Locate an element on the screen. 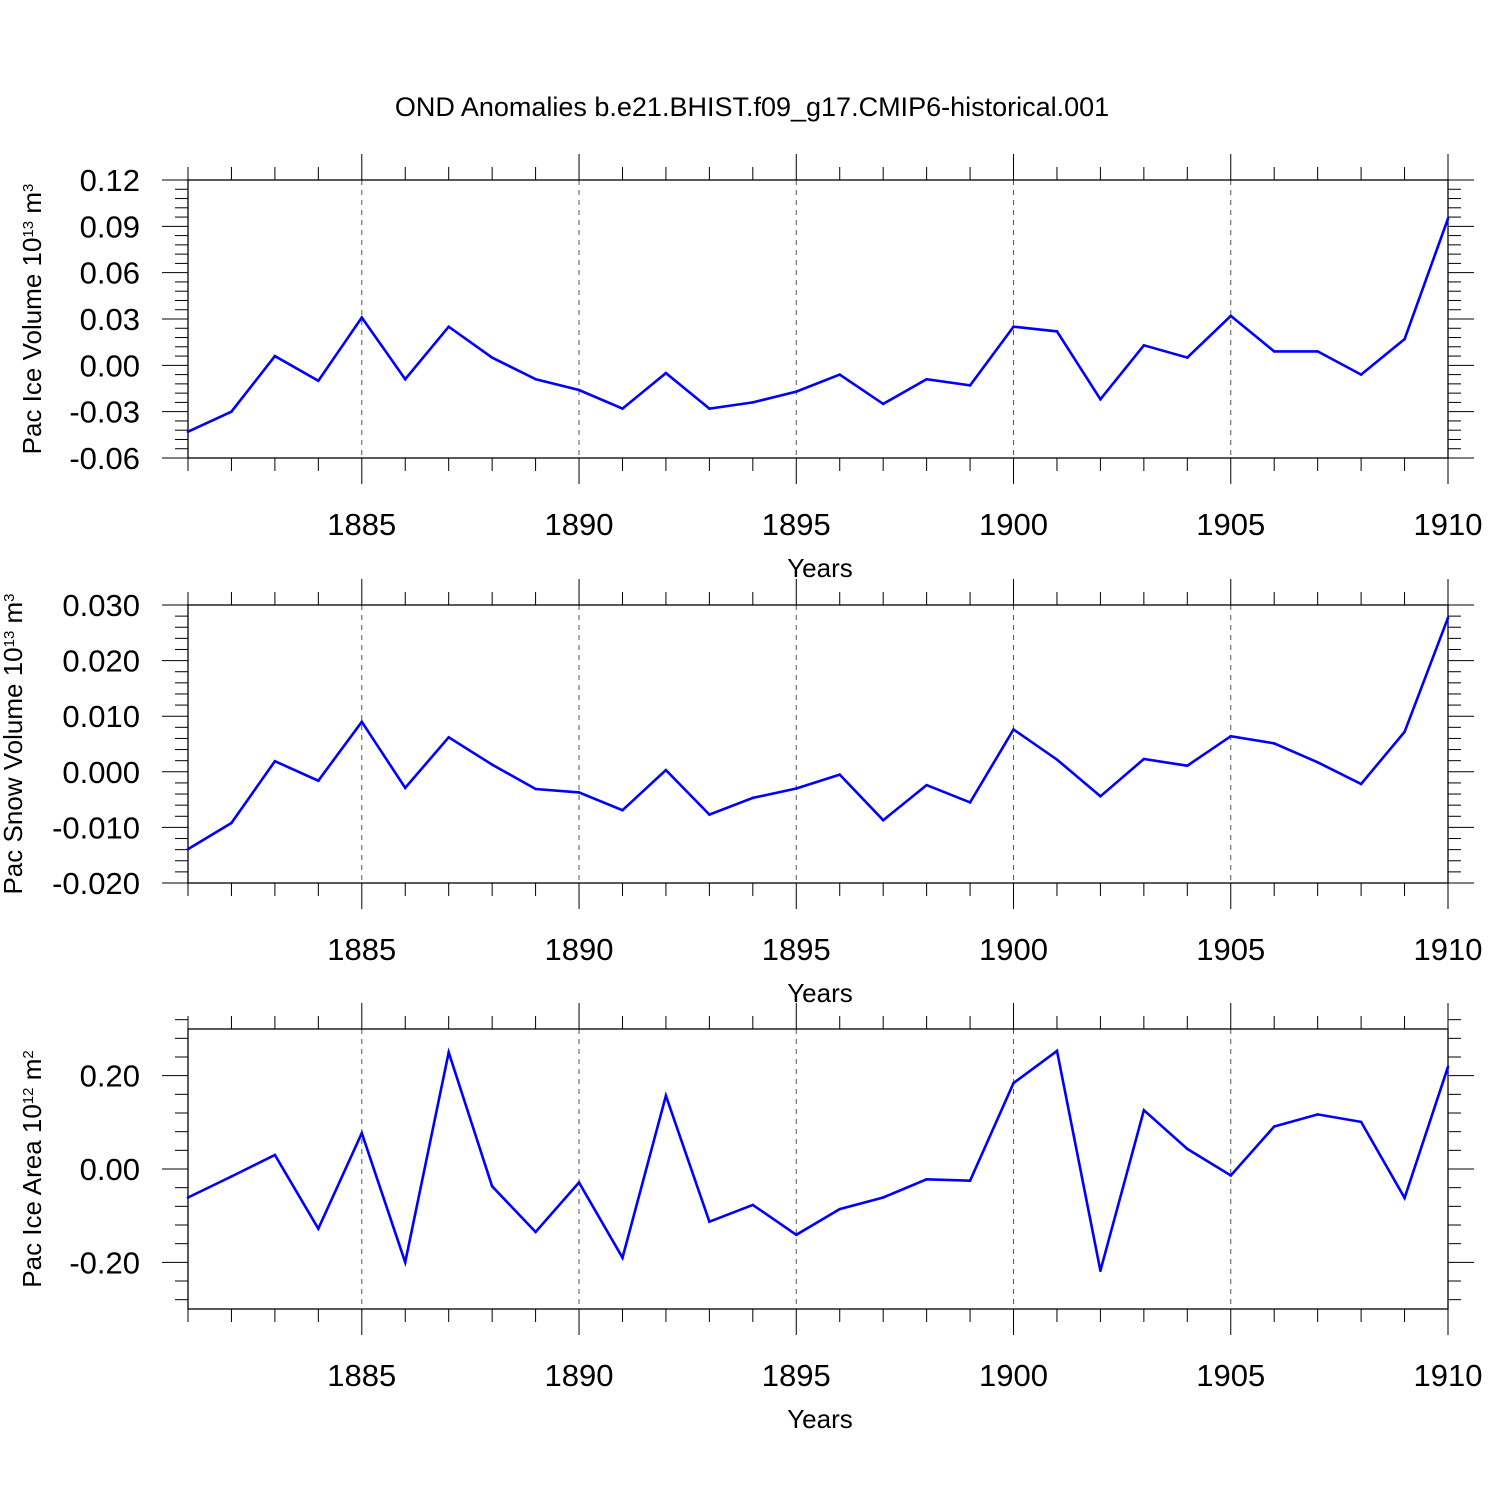  y-axis-label-part: Pac Ice Area 10 is located at coordinates (32, 1196).